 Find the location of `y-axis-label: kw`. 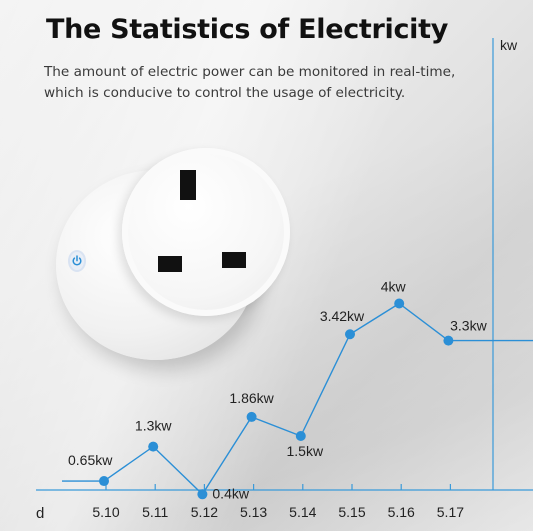

y-axis-label: kw is located at coordinates (509, 45).